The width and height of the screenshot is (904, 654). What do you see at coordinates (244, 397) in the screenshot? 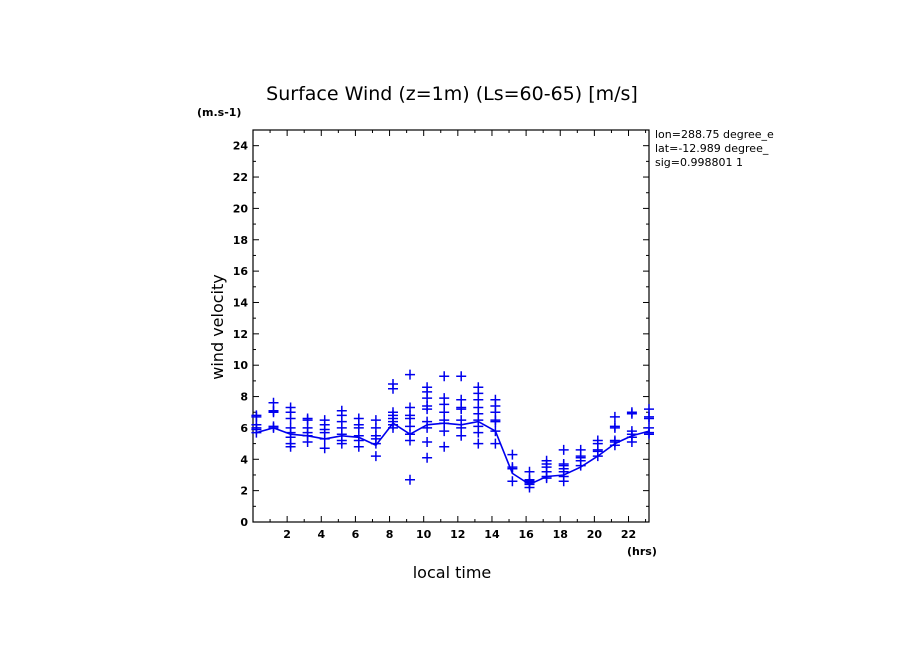
I see `y-tick-label: 8` at bounding box center [244, 397].